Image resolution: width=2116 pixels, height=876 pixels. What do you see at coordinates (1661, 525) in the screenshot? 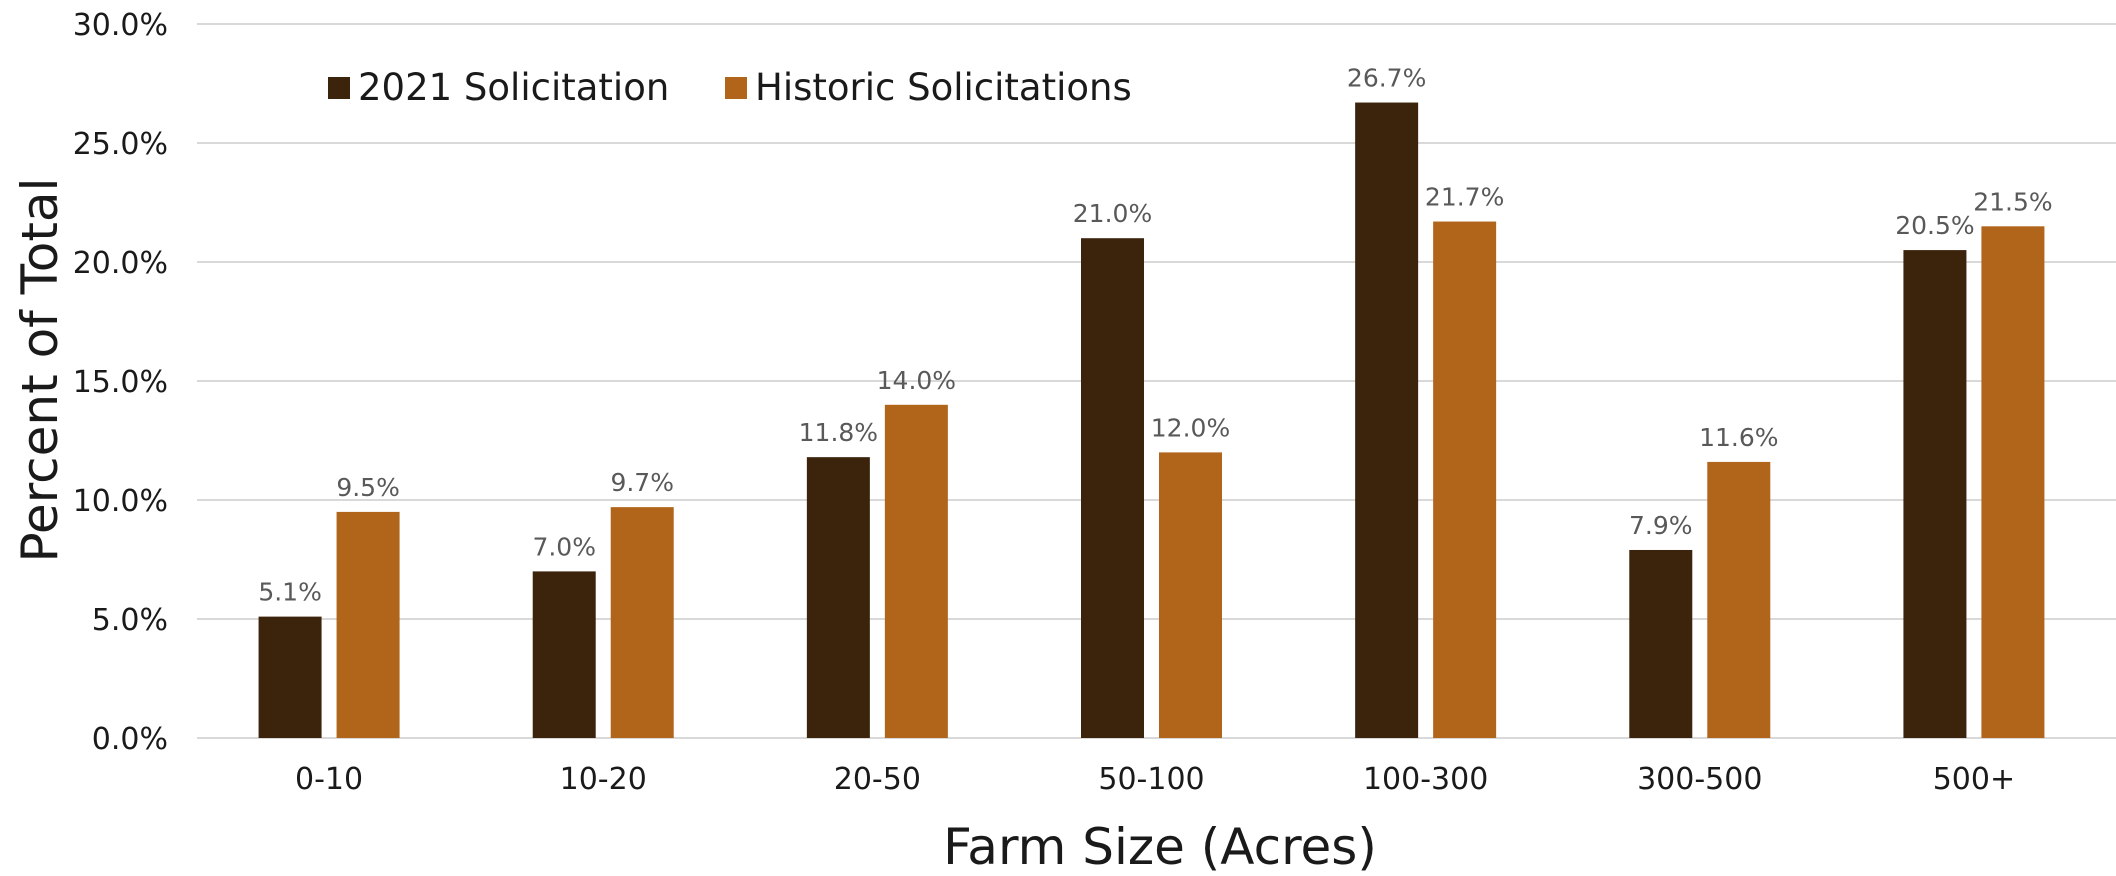
I see `data-label: 7.9%` at bounding box center [1661, 525].